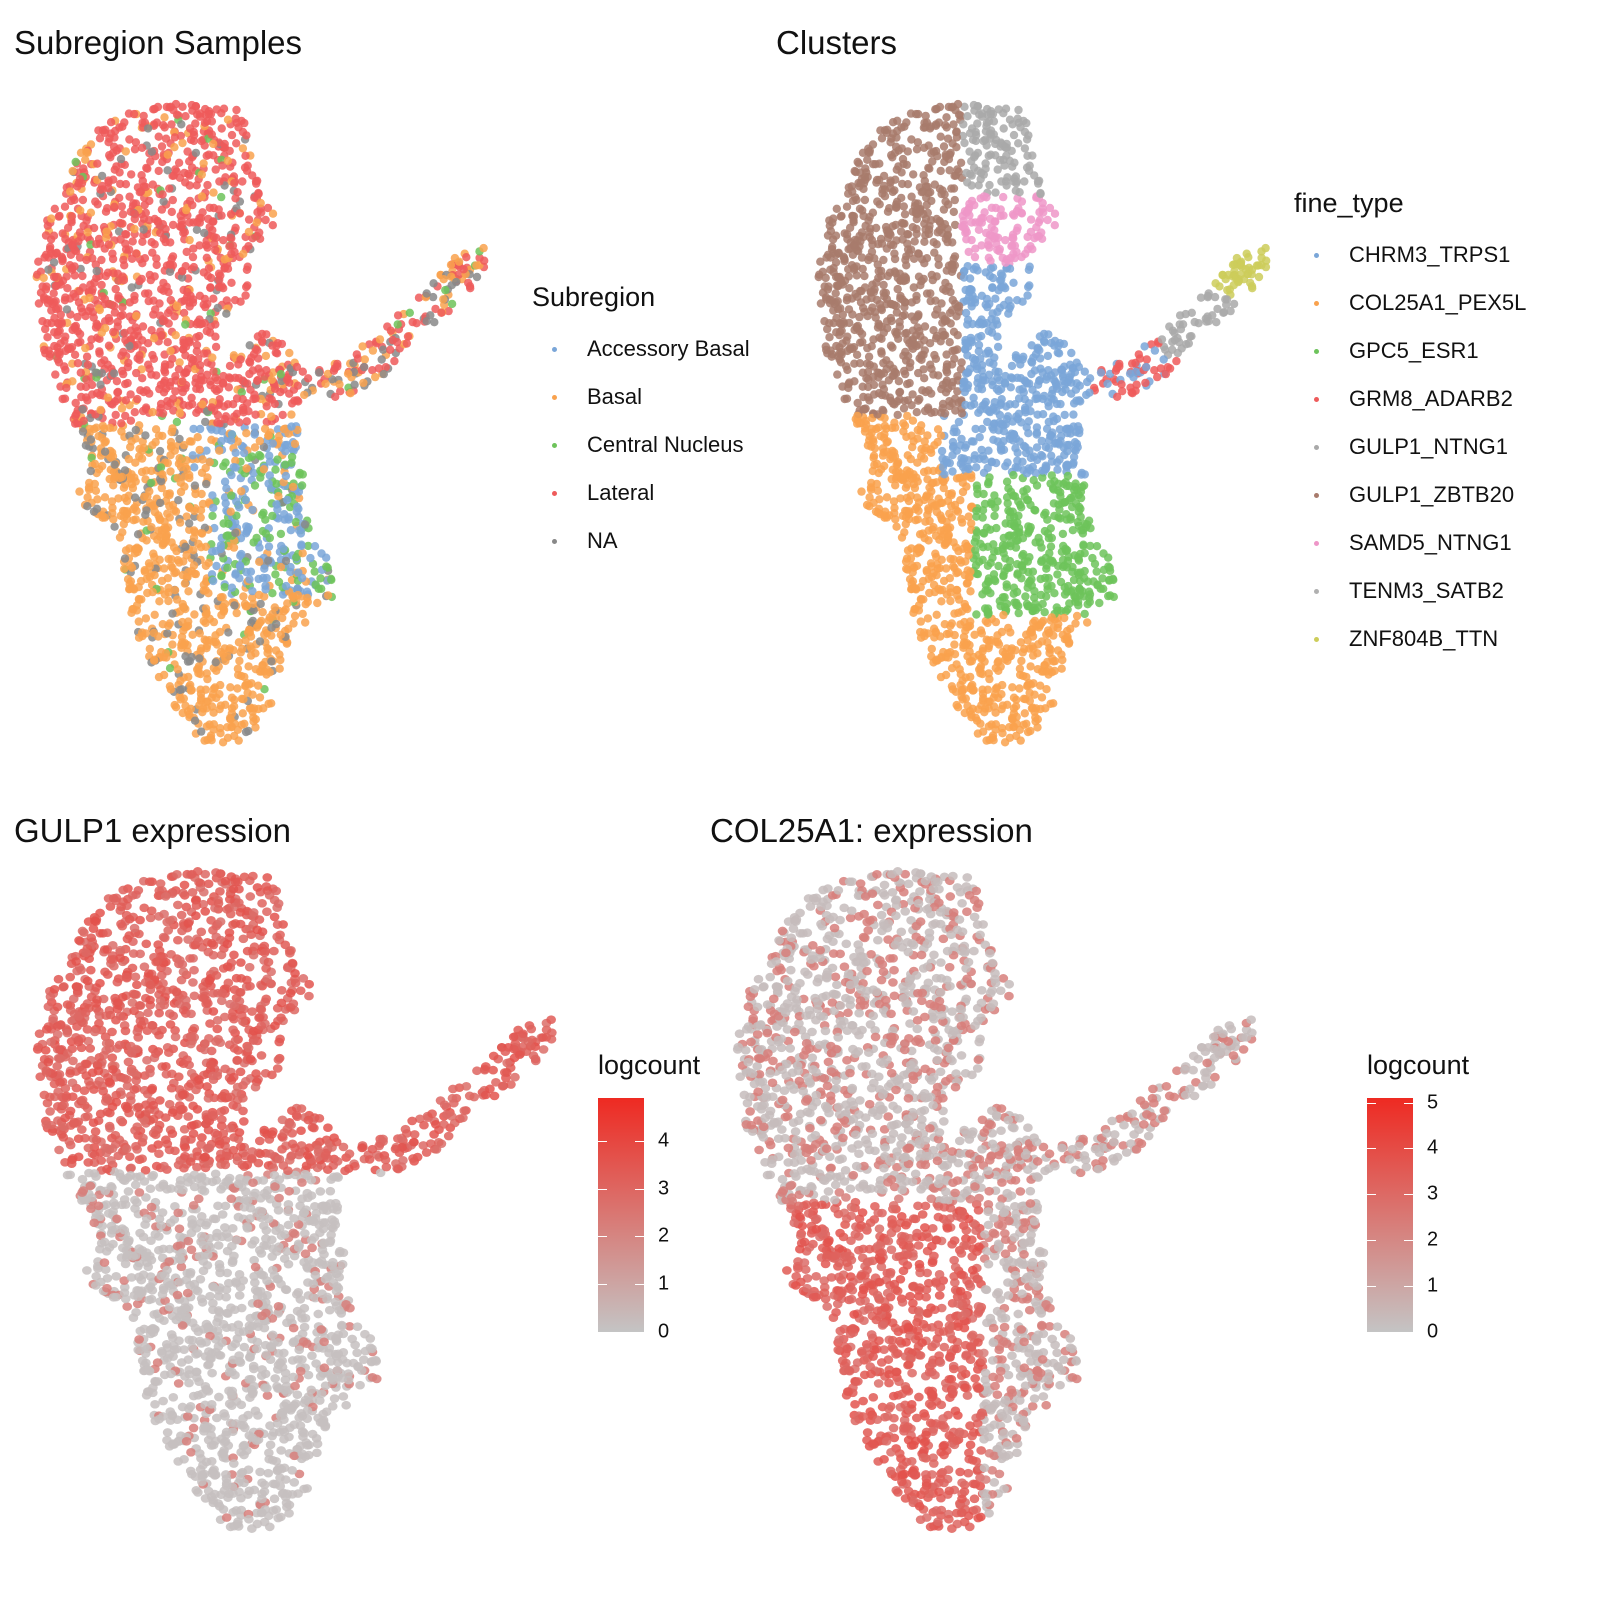 This screenshot has width=1600, height=1600. What do you see at coordinates (641, 493) in the screenshot?
I see `legend-item-lateral: Lateral` at bounding box center [641, 493].